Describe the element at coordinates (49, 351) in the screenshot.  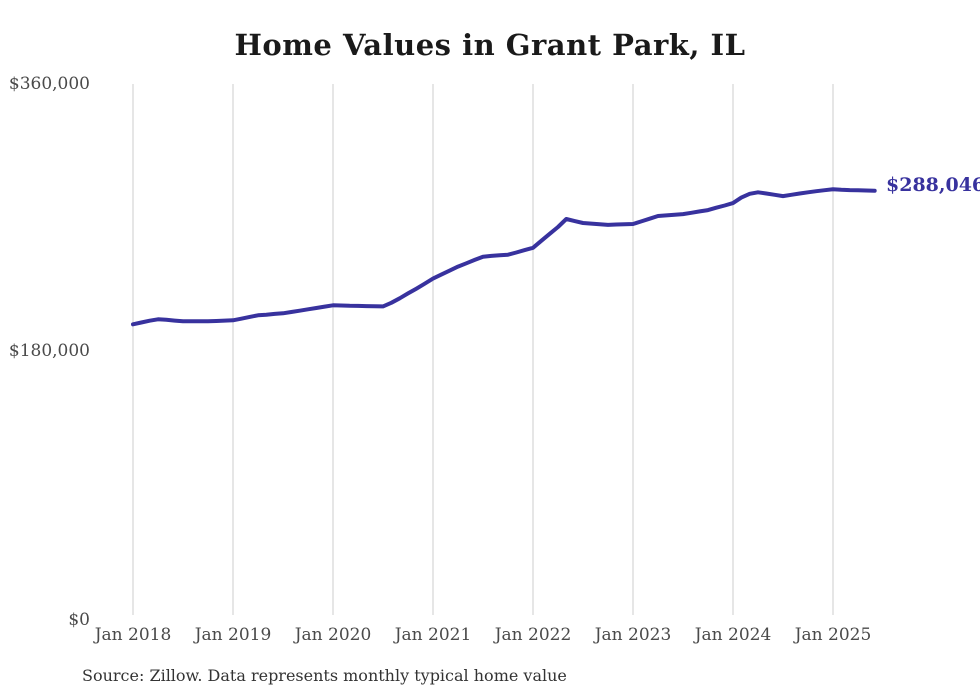
I see `y-axis-tick-180000: $180,000` at that location.